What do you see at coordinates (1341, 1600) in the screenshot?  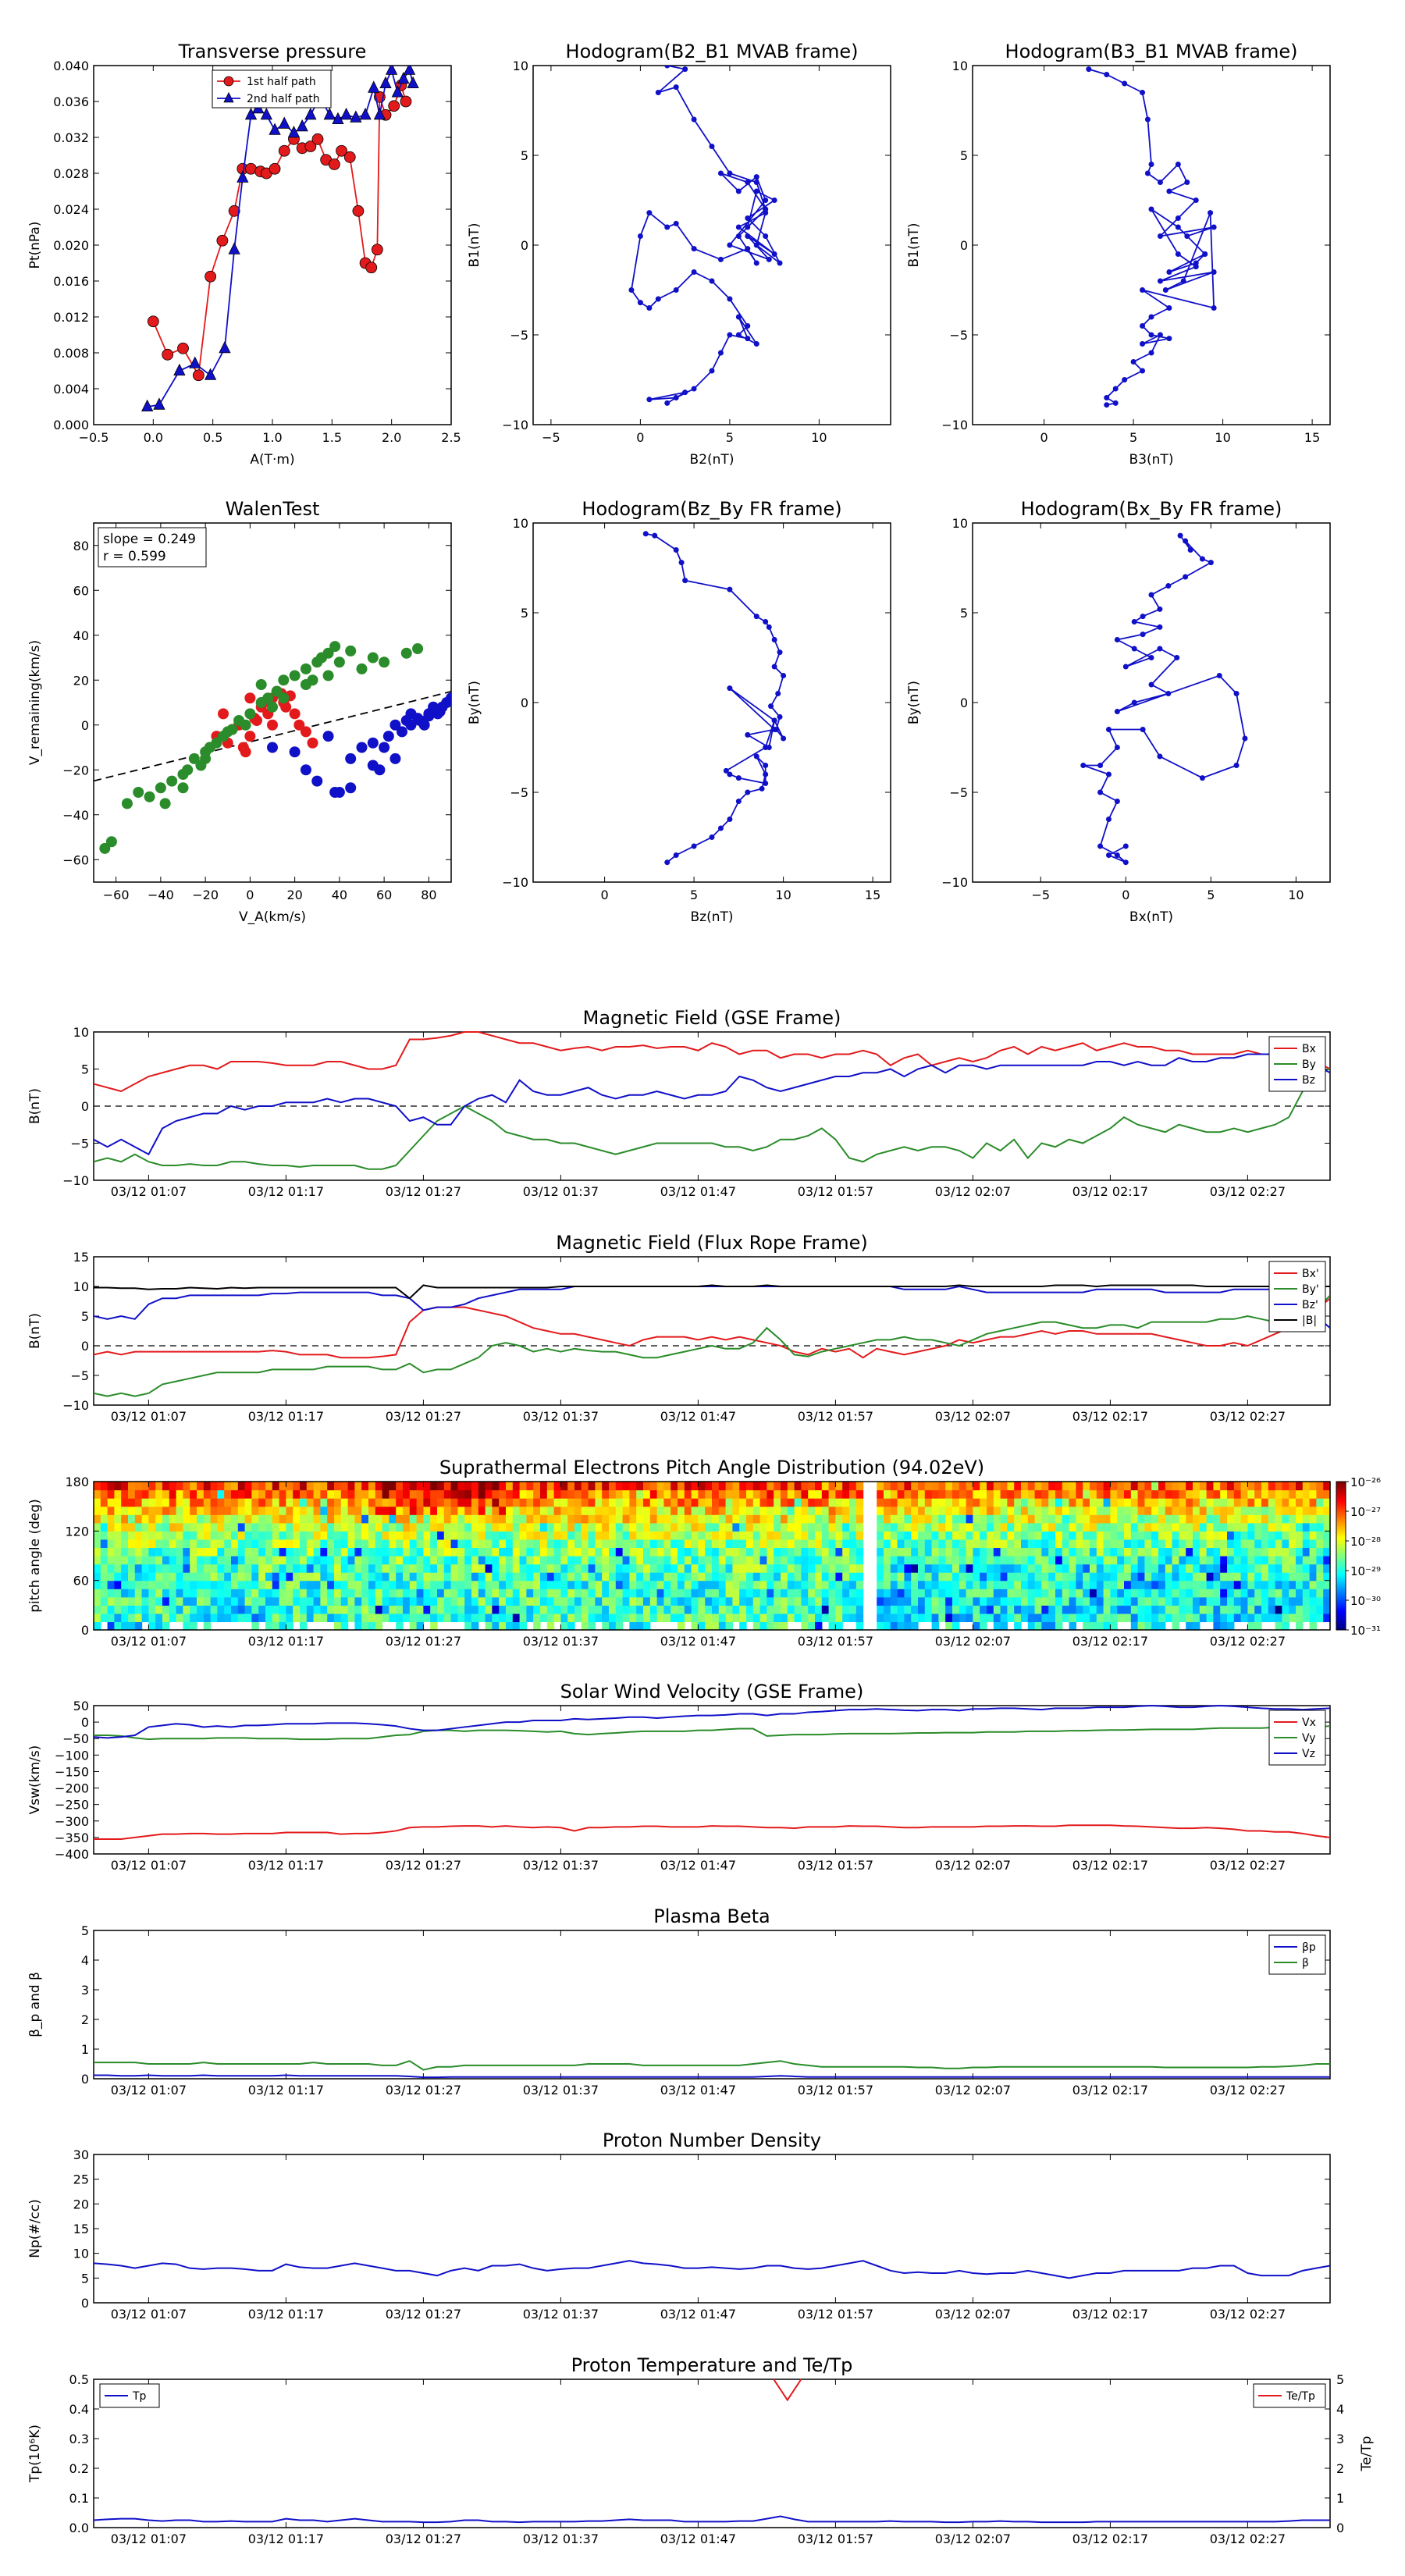 I see `colorbar-segment` at bounding box center [1341, 1600].